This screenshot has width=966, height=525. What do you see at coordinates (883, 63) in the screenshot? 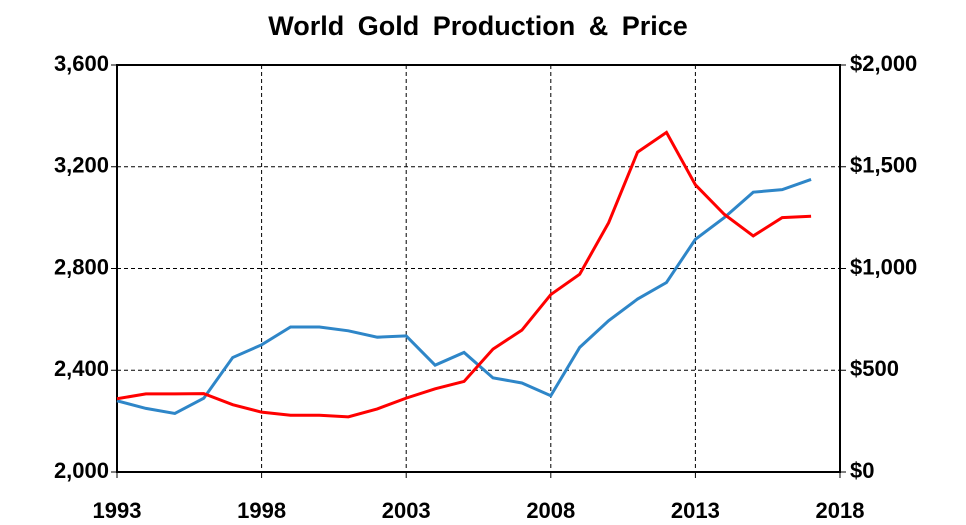
I see `y2-tick-label: $2,000` at bounding box center [883, 63].